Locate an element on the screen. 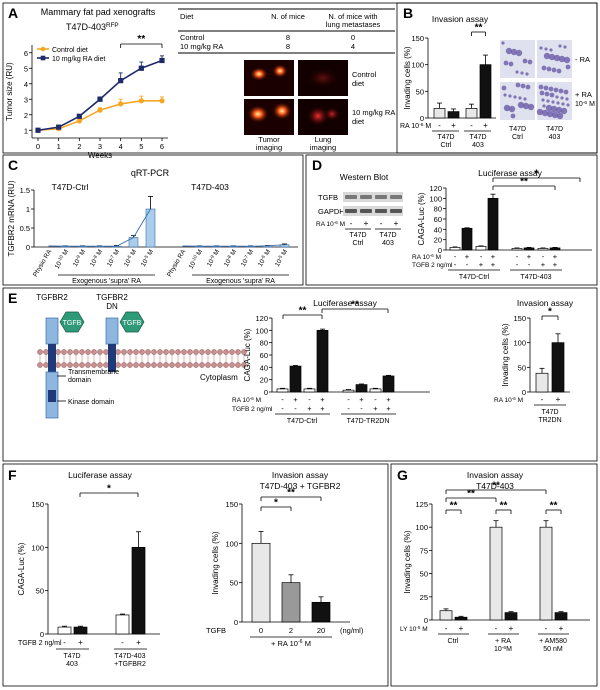  y-tick-label: 4 is located at coordinates (26, 84).